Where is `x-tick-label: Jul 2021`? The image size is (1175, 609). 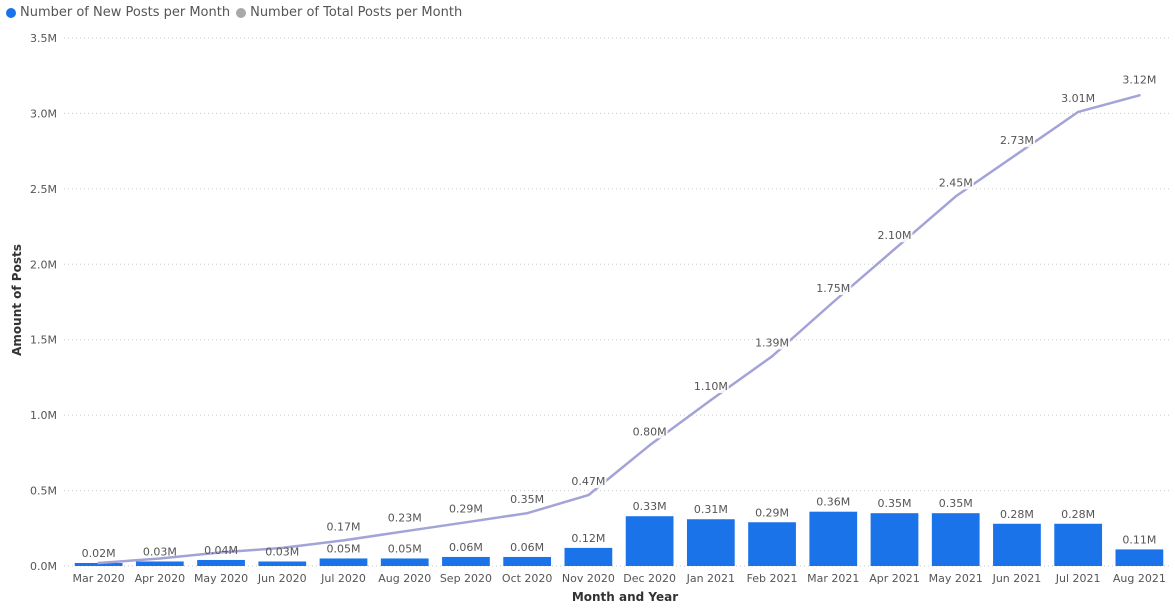
x-tick-label: Jul 2021 is located at coordinates (1078, 578).